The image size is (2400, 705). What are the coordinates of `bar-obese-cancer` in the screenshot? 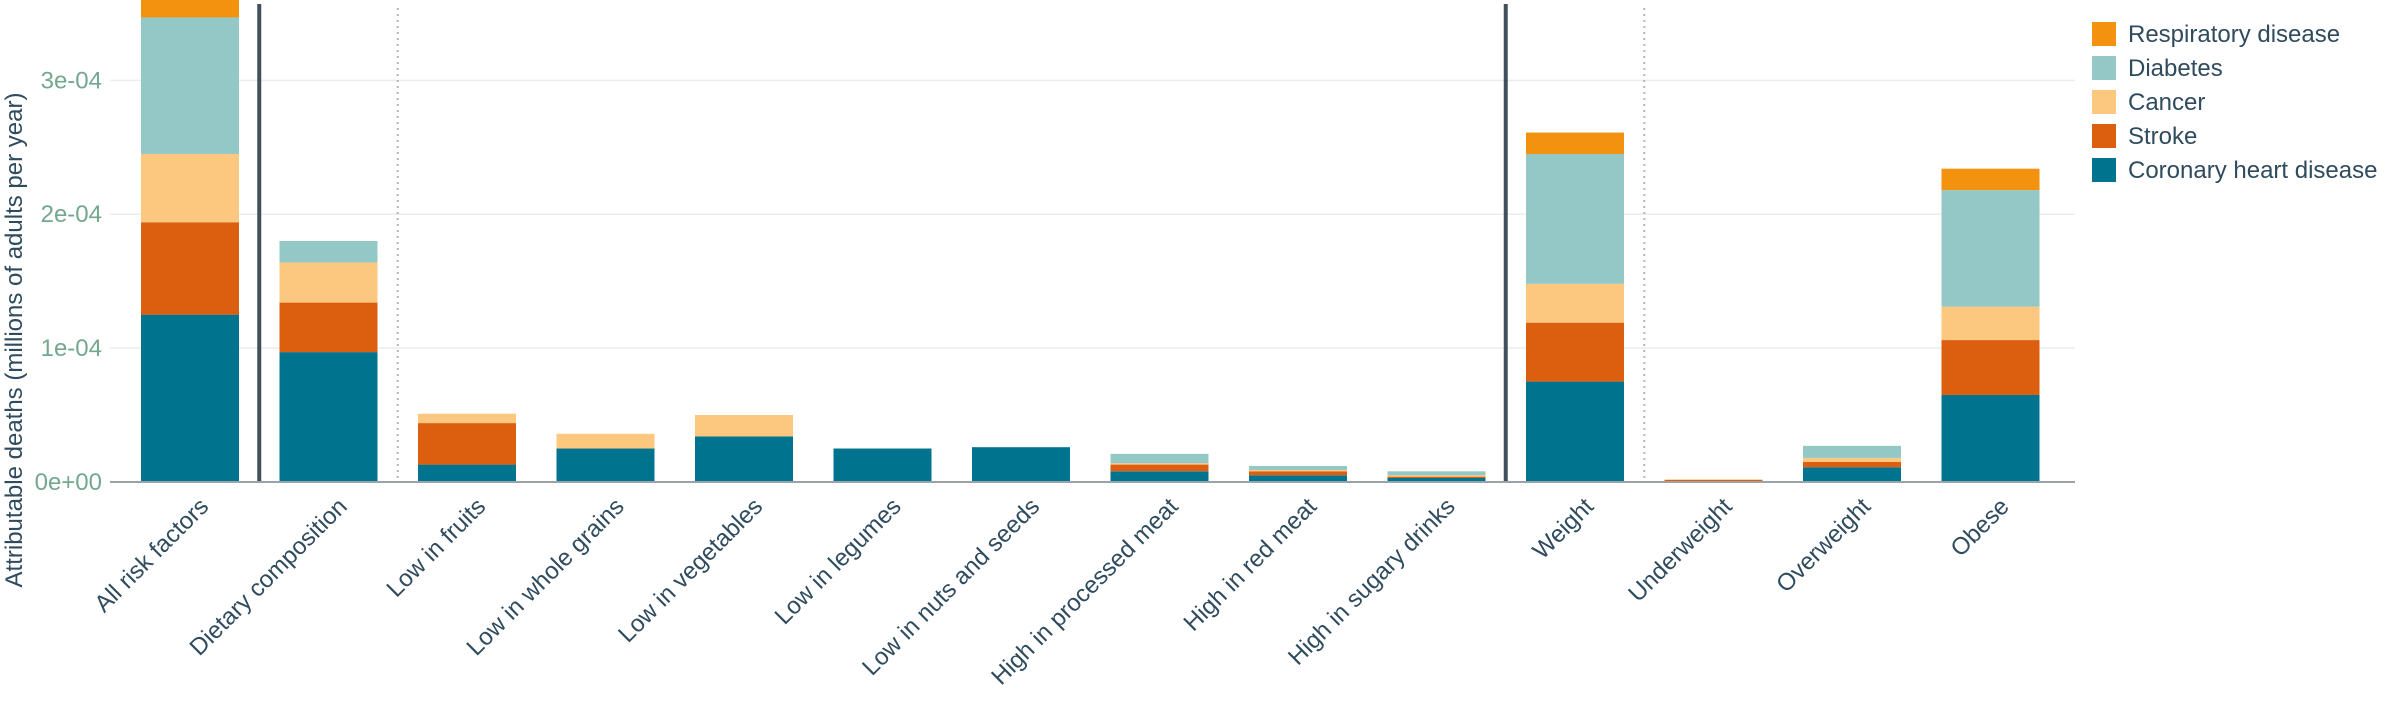 It's located at (1990, 323).